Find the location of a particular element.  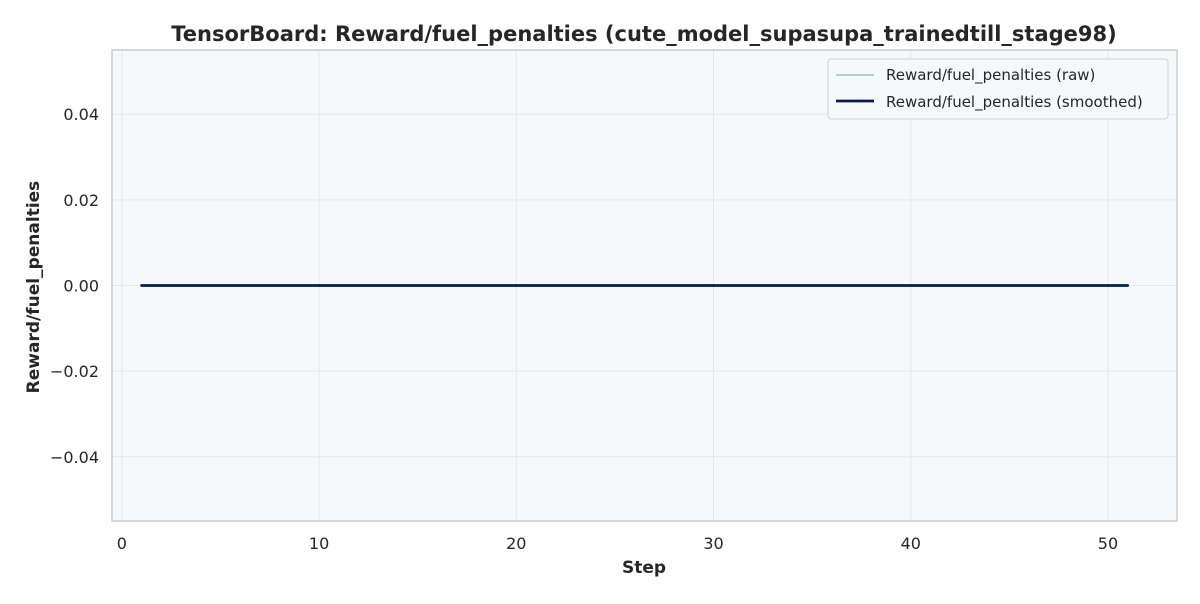

x-tick-label: 10 is located at coordinates (319, 543).